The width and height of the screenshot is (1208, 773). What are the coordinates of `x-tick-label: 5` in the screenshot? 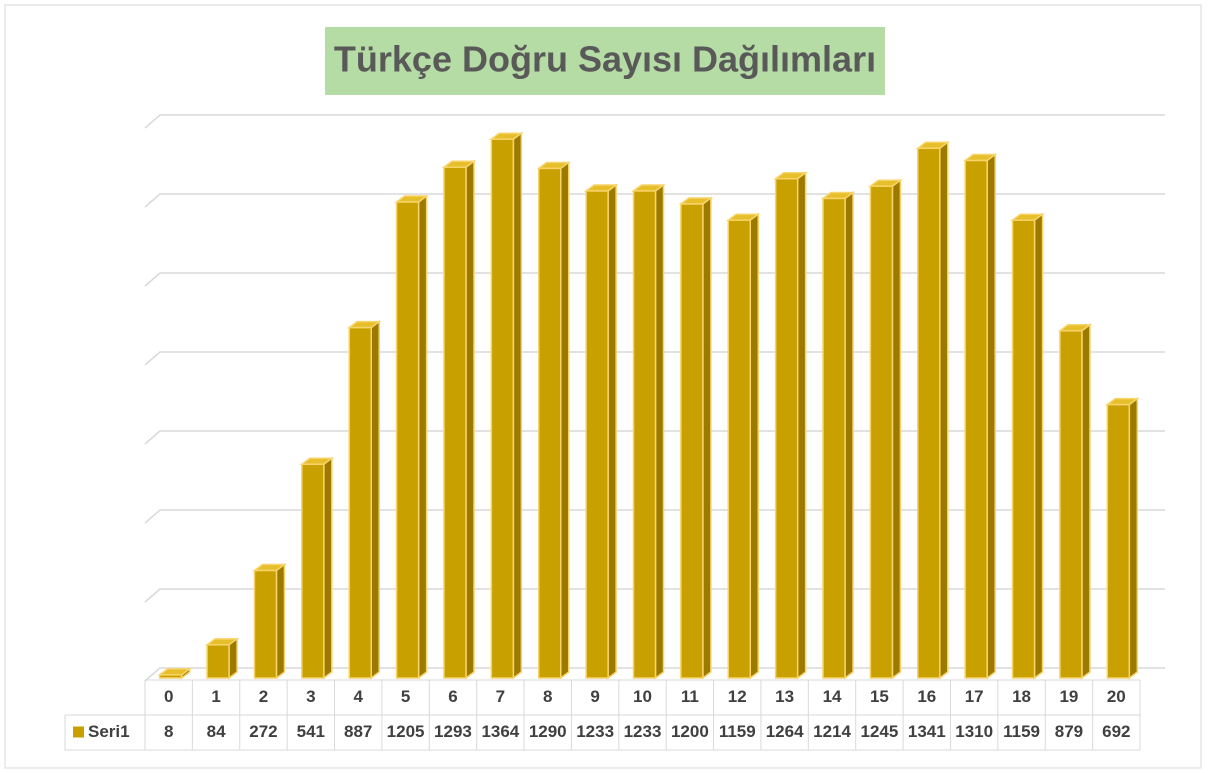 It's located at (405, 696).